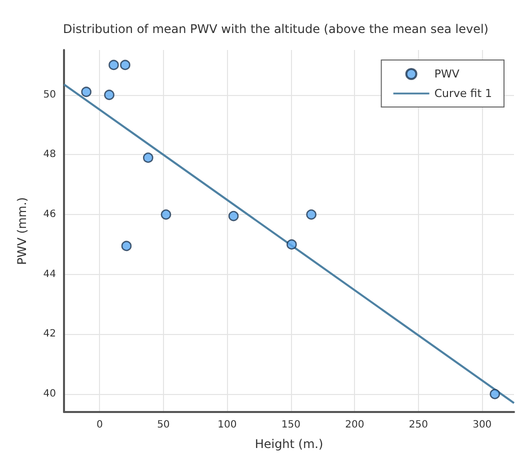 This screenshot has height=463, width=524. I want to click on y-tick-label: 42, so click(49, 334).